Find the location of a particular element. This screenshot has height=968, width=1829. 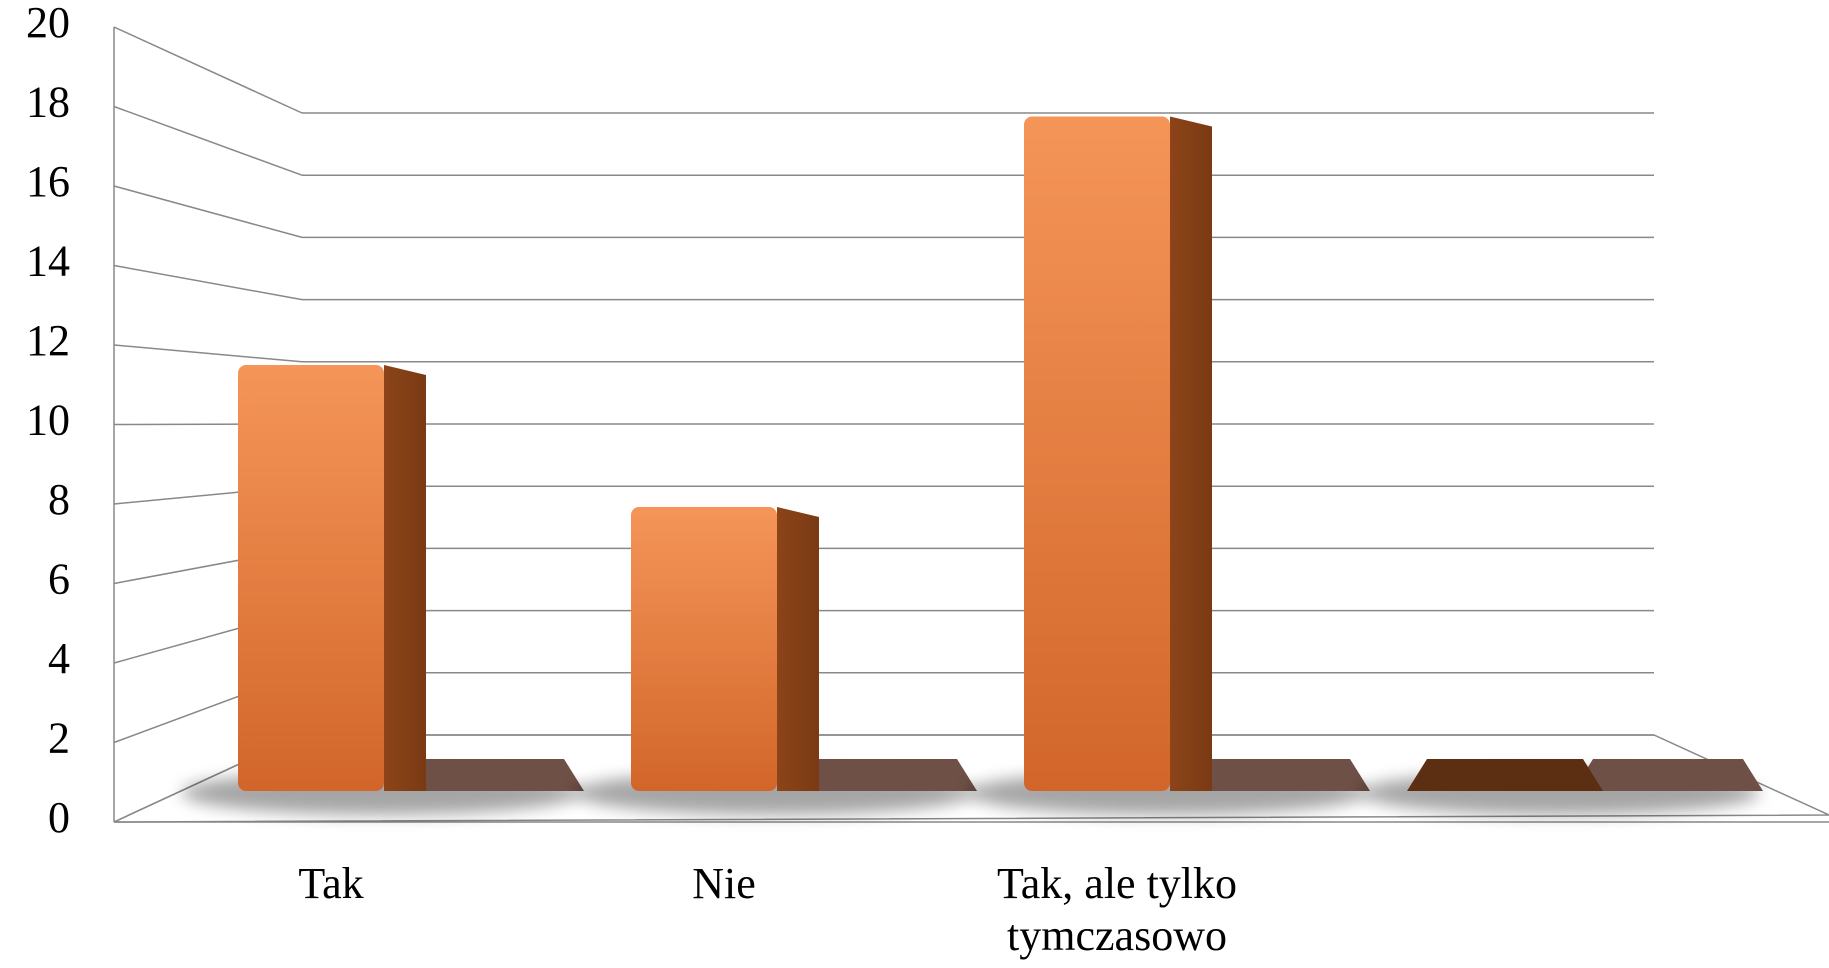

y-tick-label: 6 is located at coordinates (59, 579).